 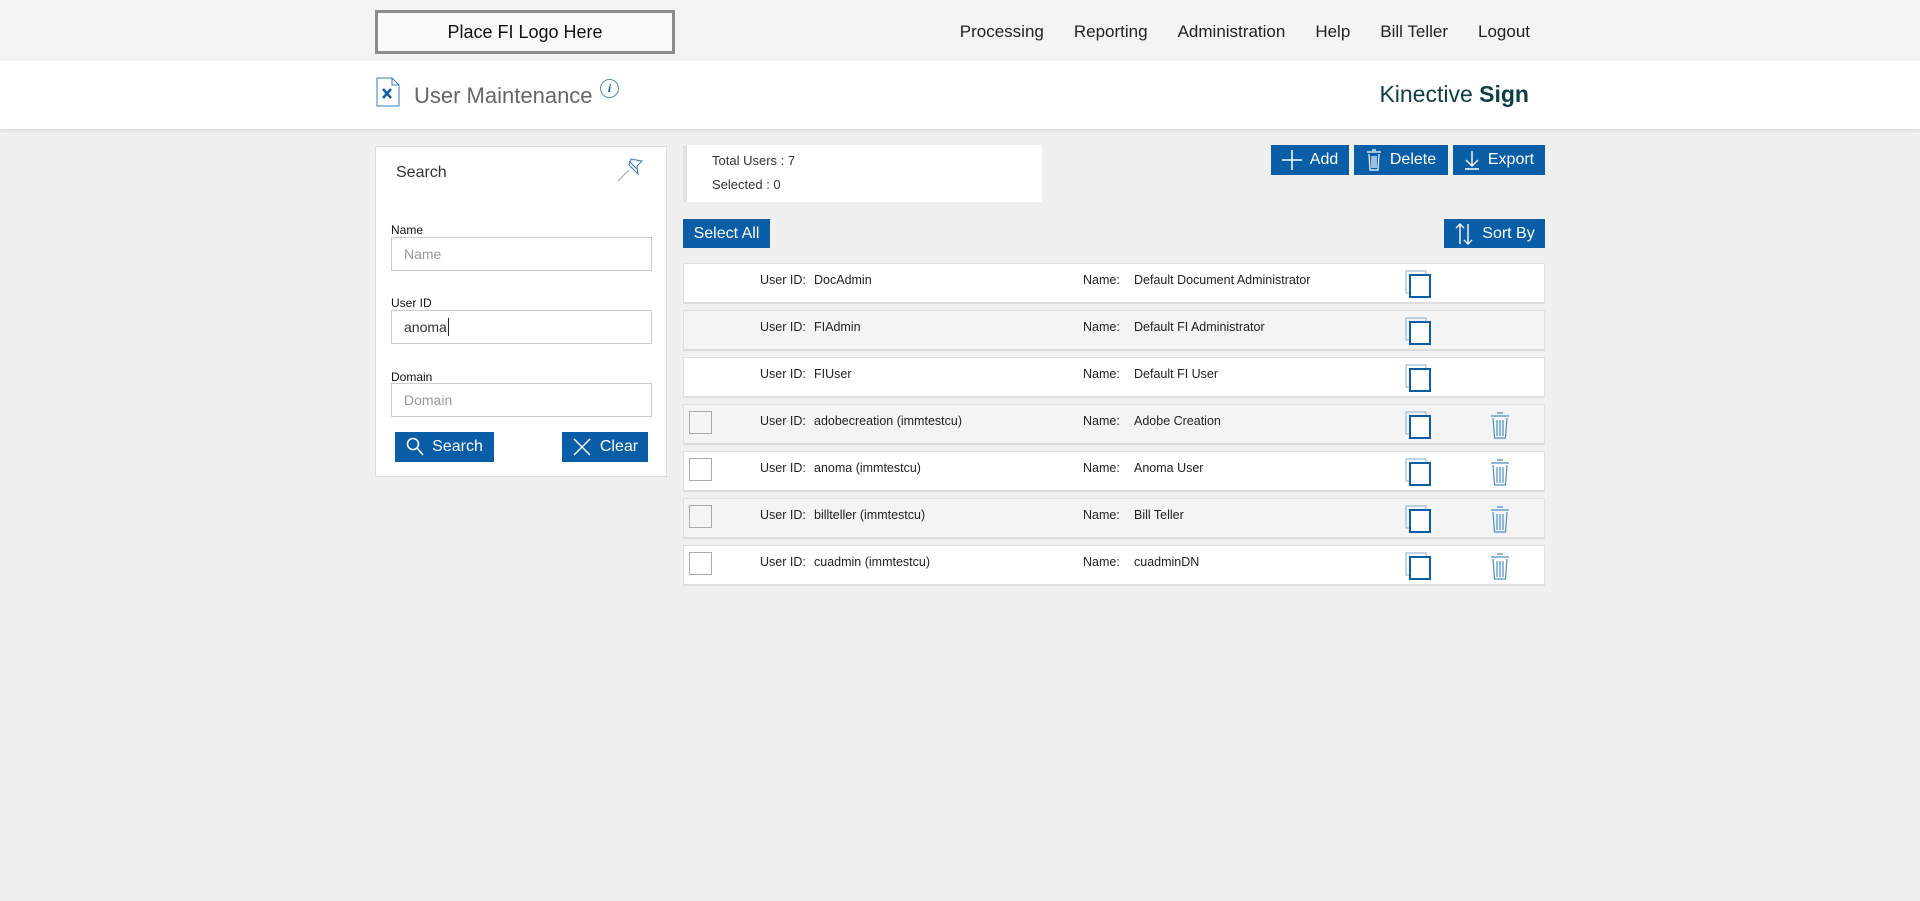 I want to click on userid-input: anoma, so click(x=521, y=327).